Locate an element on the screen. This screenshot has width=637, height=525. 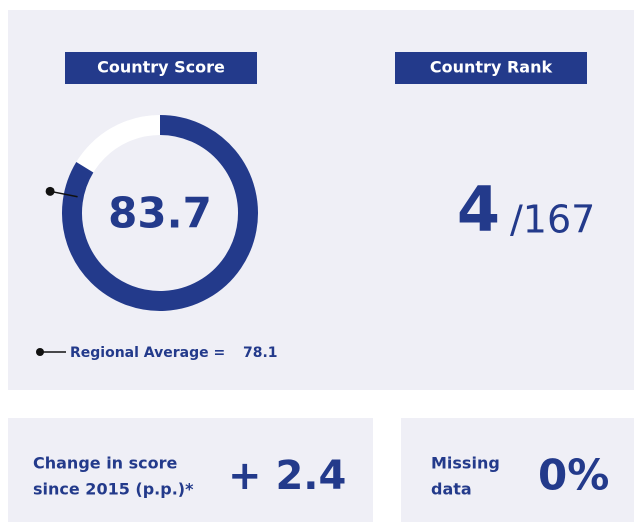
gauge is located at coordinates (151, 213).